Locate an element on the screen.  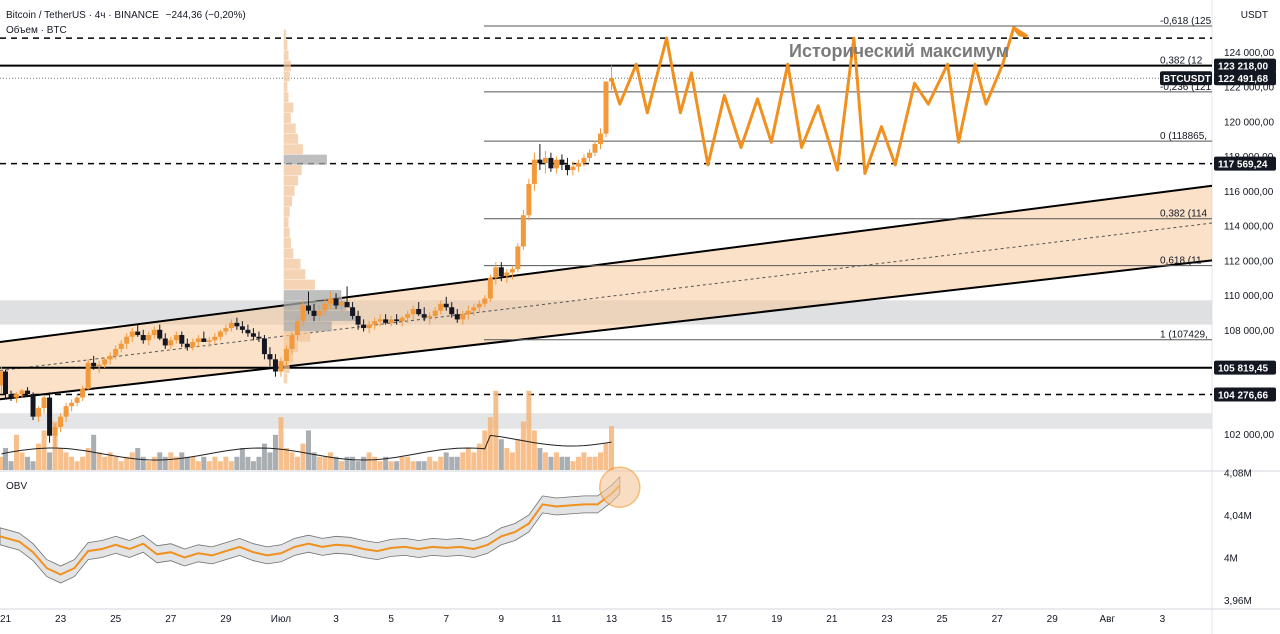
time-axis-tick: 21 is located at coordinates (832, 619).